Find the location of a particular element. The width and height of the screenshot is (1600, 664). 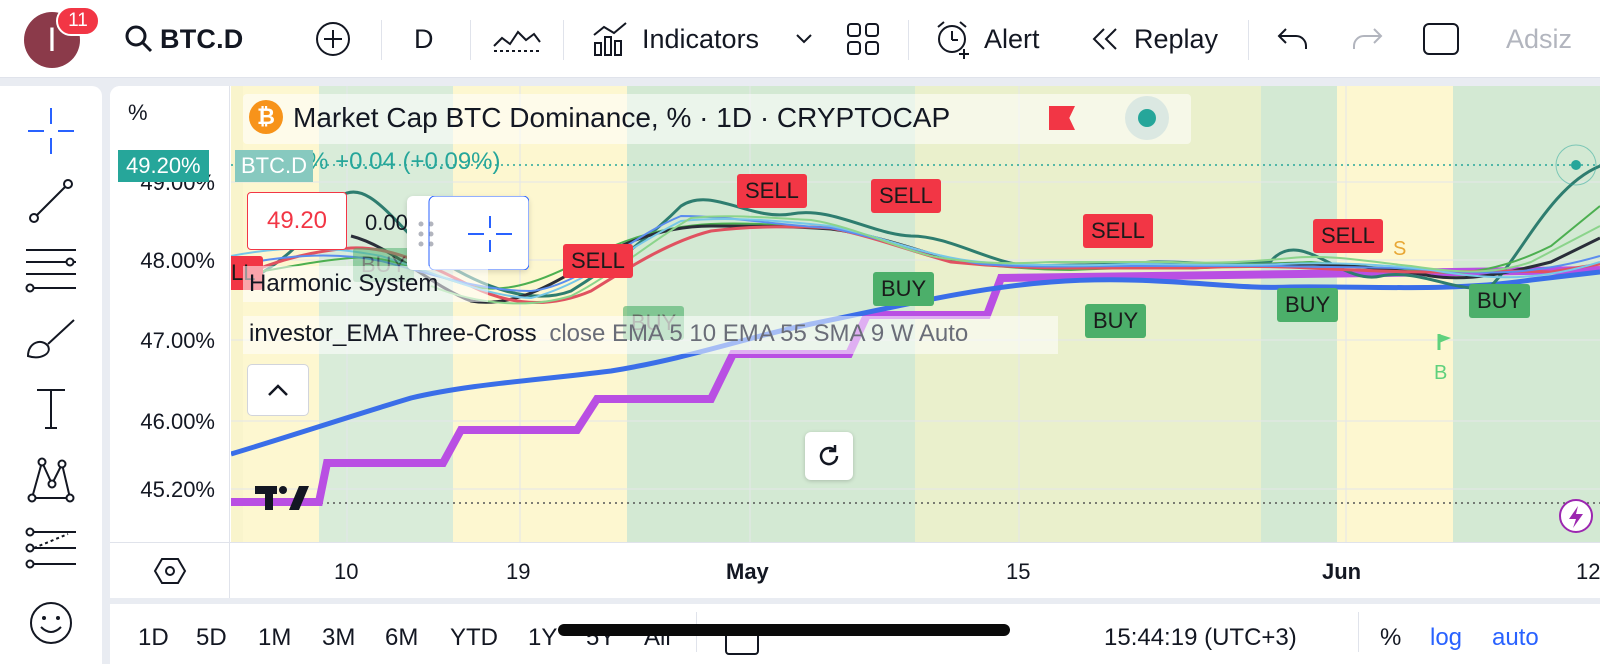

indicators-button: Indicators is located at coordinates (675, 39).